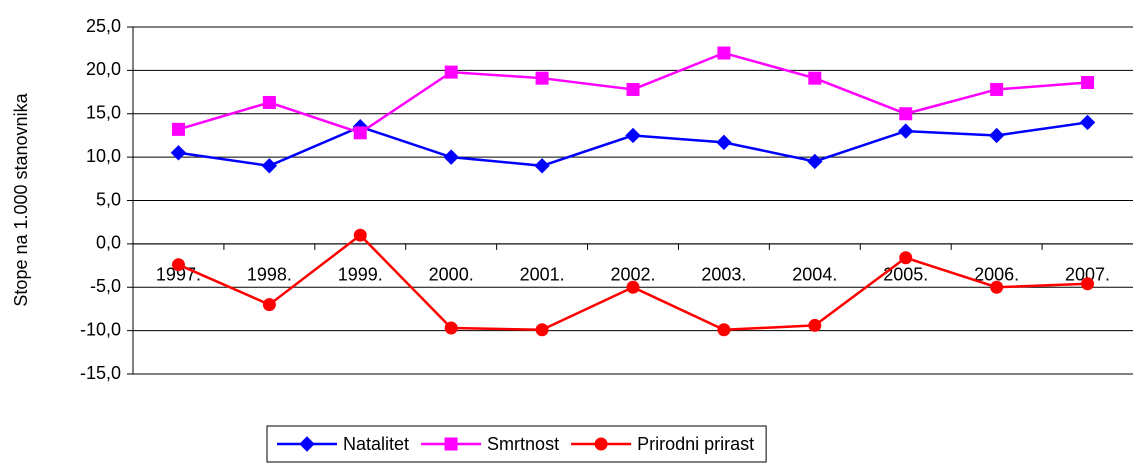 The height and width of the screenshot is (464, 1143). What do you see at coordinates (269, 275) in the screenshot?
I see `x-tick-label: 1998.` at bounding box center [269, 275].